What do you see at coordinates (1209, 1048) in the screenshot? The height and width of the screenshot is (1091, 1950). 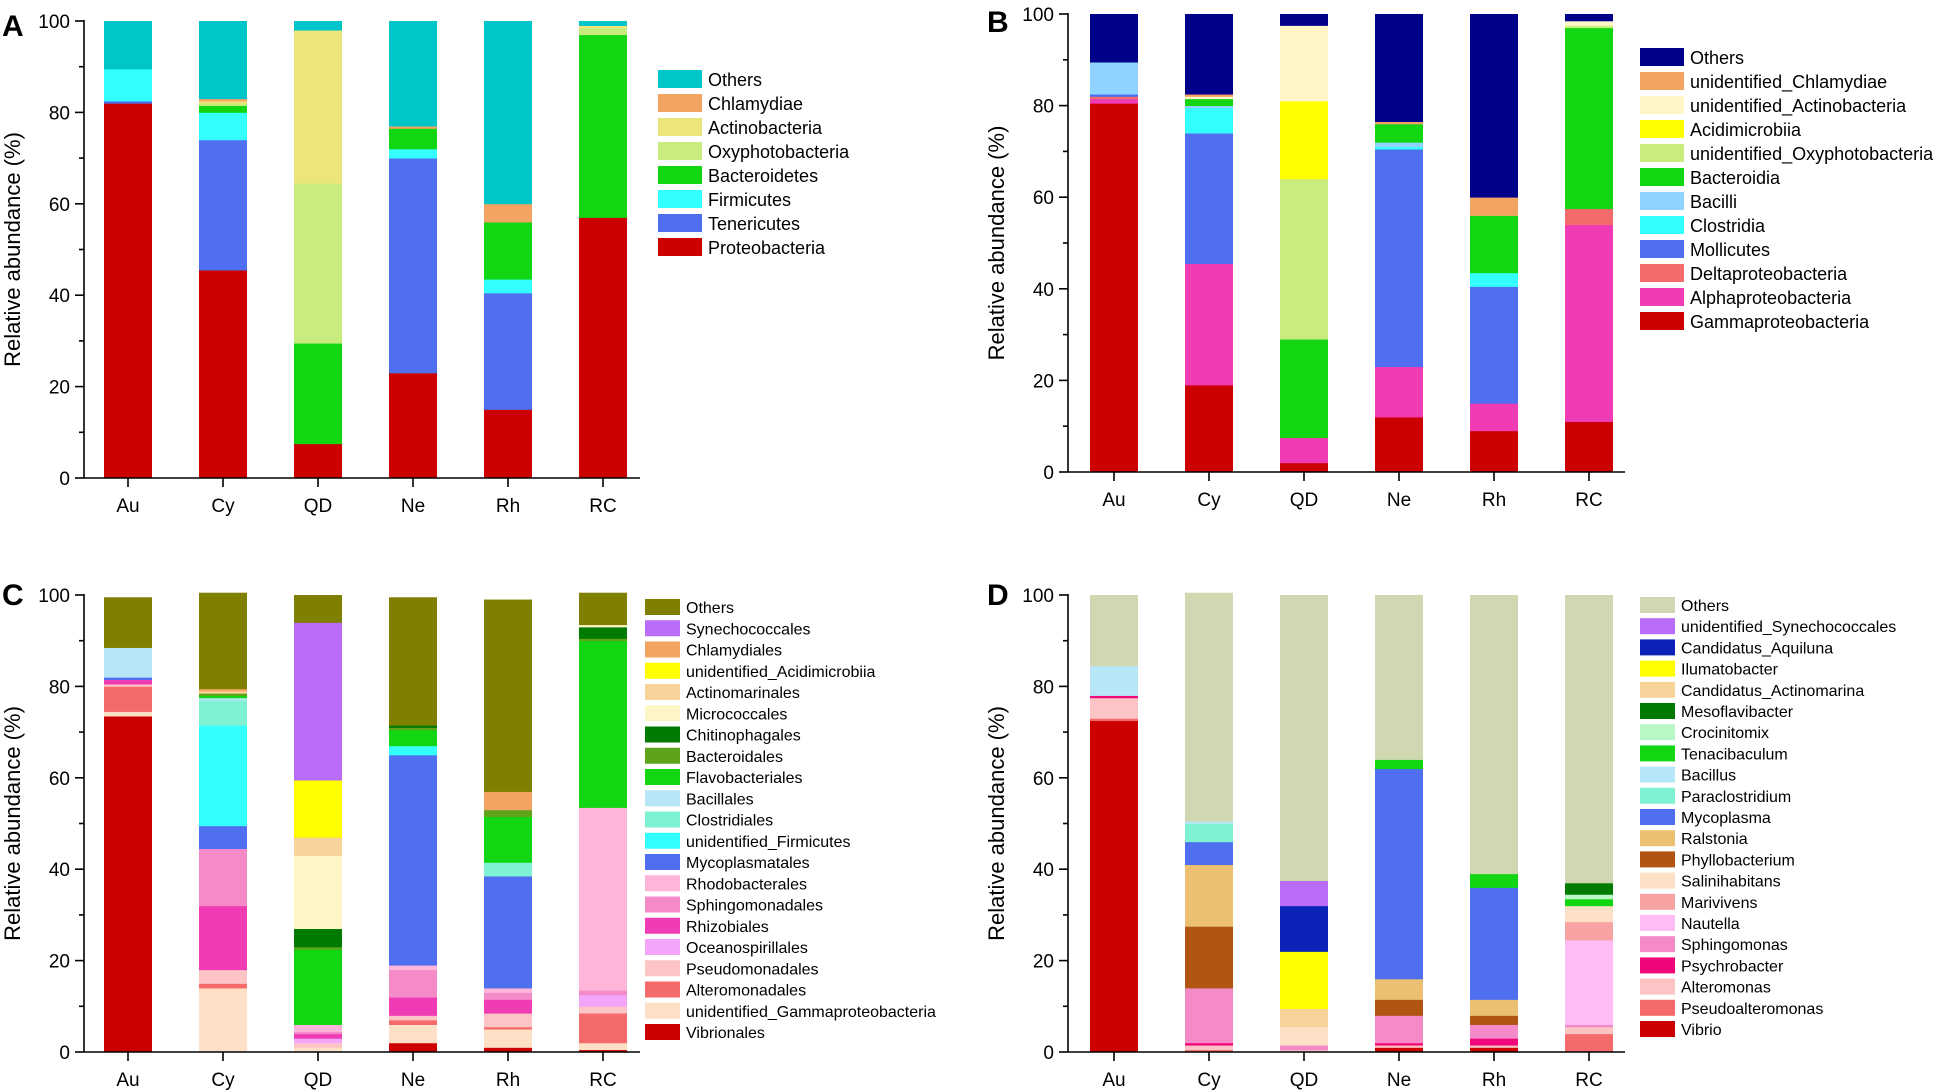 I see `panel-d-bar-cy-alteromonas` at bounding box center [1209, 1048].